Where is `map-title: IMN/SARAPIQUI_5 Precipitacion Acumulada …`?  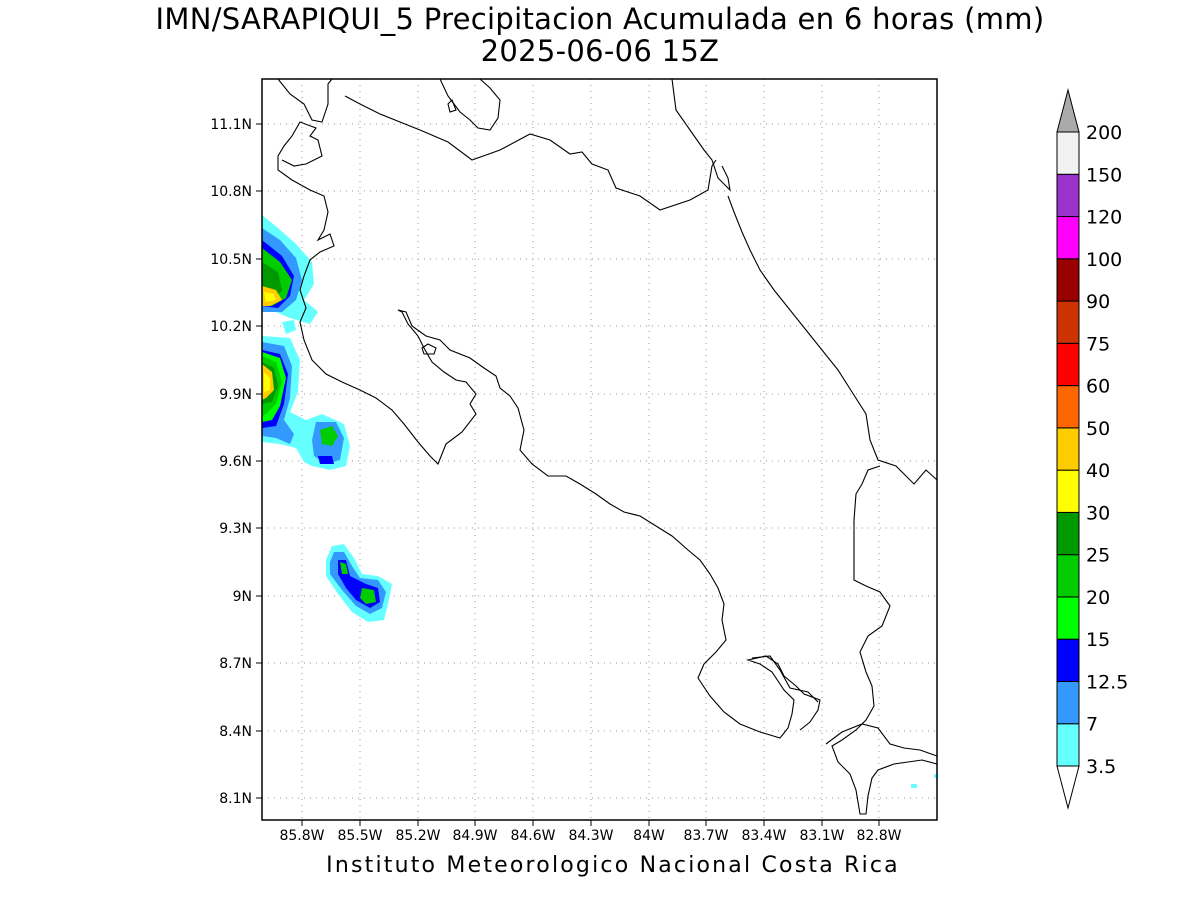 map-title: IMN/SARAPIQUI_5 Precipitacion Acumulada … is located at coordinates (600, 19).